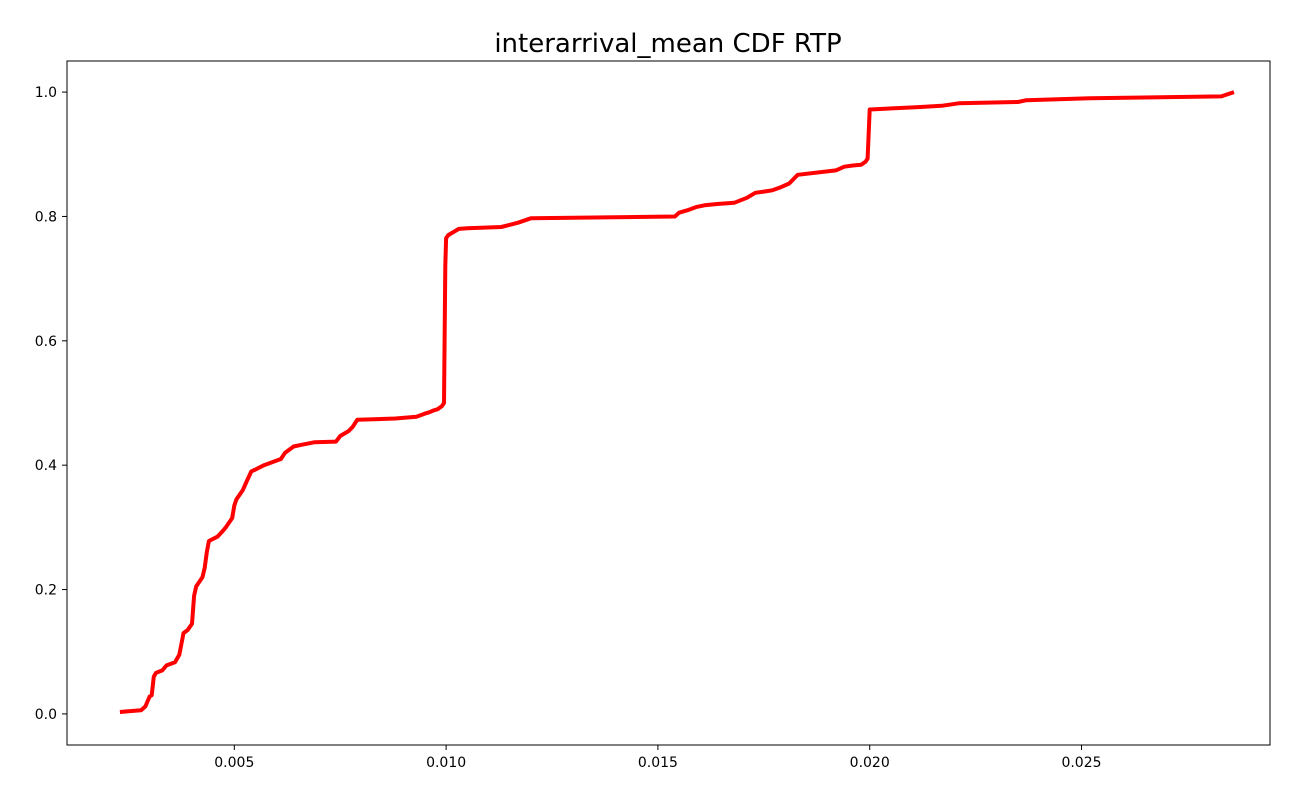 Image resolution: width=1300 pixels, height=800 pixels. I want to click on y-tick-label: 0.0, so click(46, 715).